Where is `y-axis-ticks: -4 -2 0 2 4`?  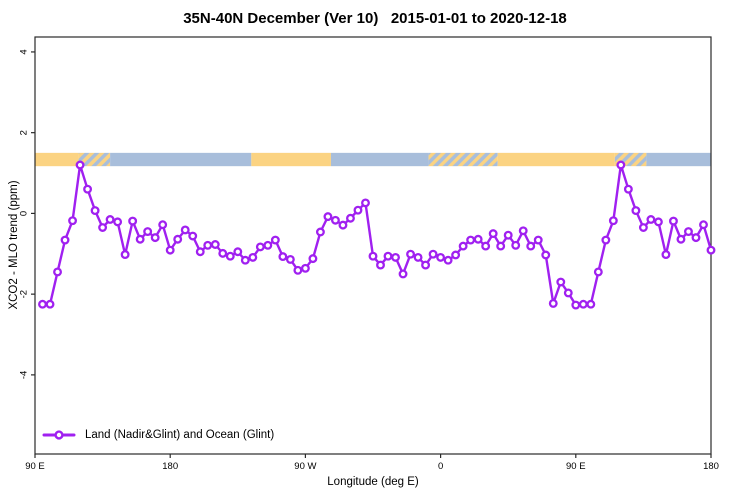
y-axis-ticks: -4 -2 0 2 4 is located at coordinates (27, 214).